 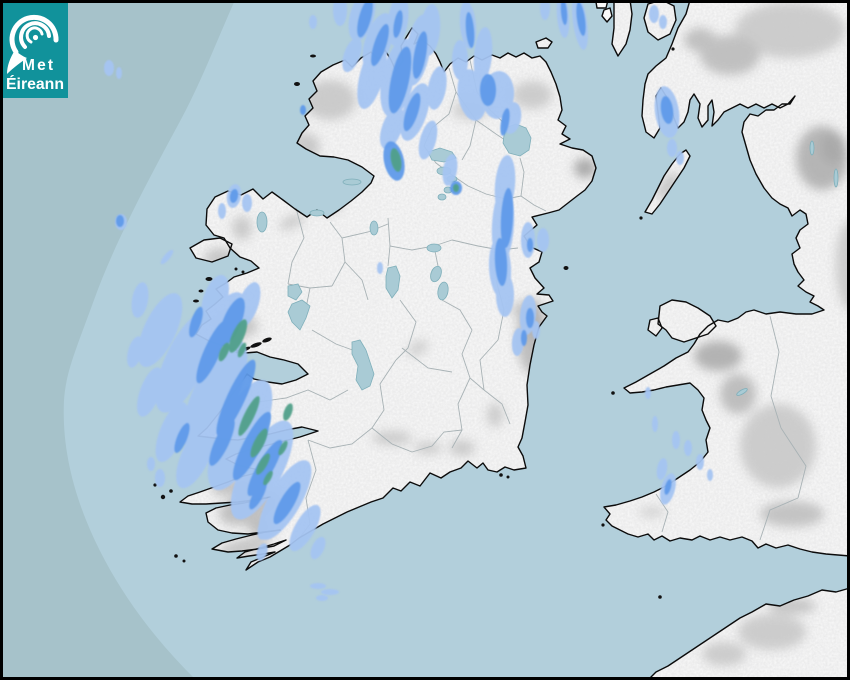 I want to click on lough-derg, so click(x=363, y=365).